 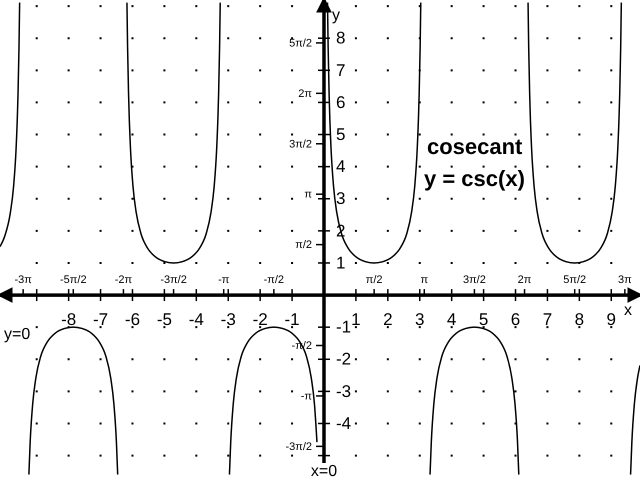 What do you see at coordinates (341, 70) in the screenshot?
I see `y-tick-label: 7` at bounding box center [341, 70].